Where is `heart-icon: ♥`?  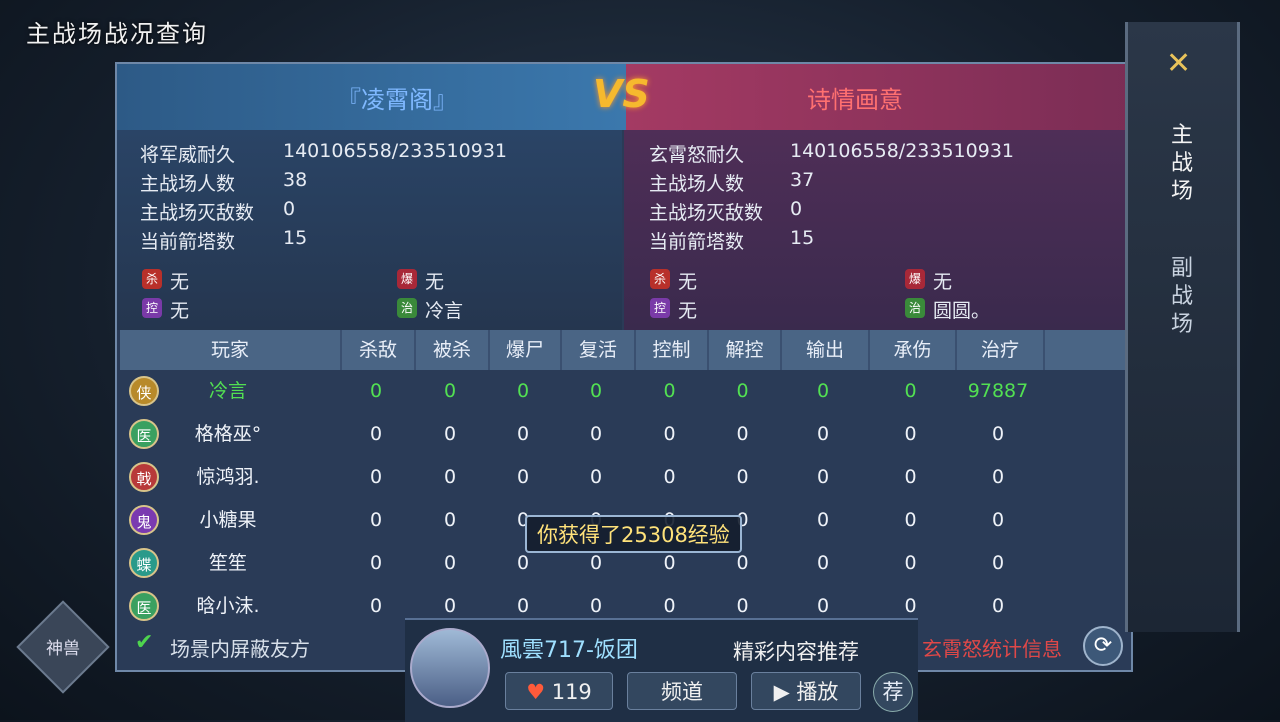
heart-icon: ♥ is located at coordinates (539, 692).